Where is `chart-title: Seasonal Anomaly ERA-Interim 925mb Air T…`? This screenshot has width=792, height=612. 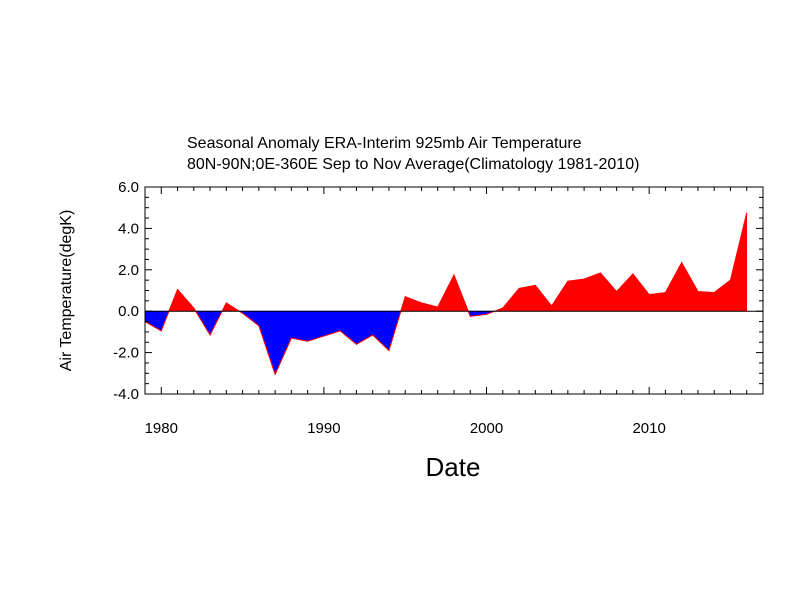 chart-title: Seasonal Anomaly ERA-Interim 925mb Air T… is located at coordinates (384, 143).